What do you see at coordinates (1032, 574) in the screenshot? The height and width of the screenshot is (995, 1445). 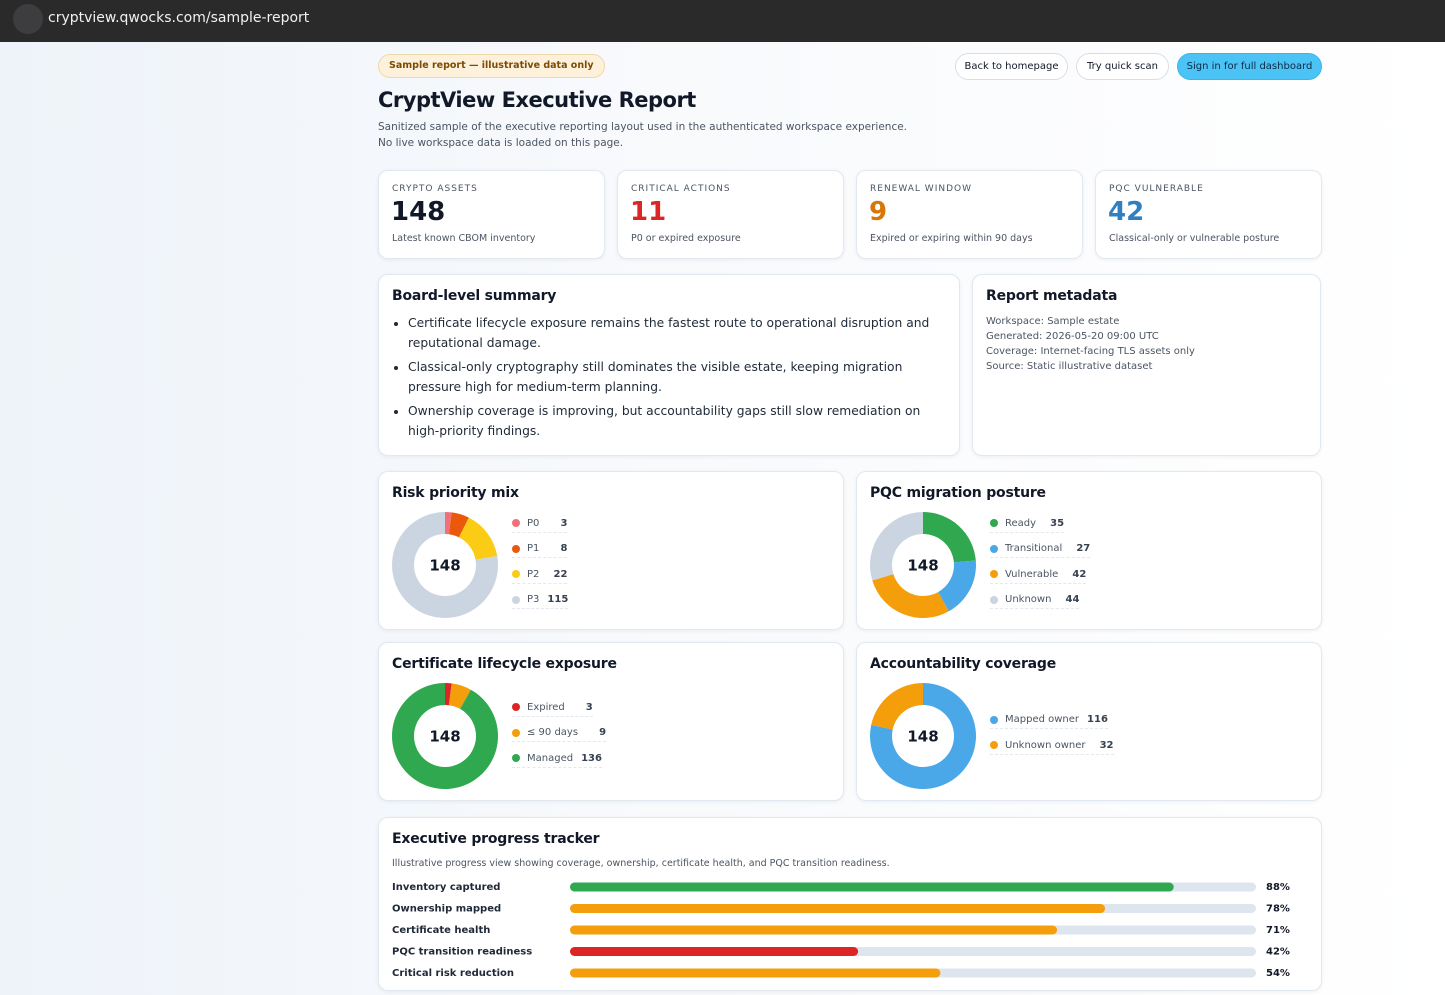 I see `legend-name: Vulnerable` at bounding box center [1032, 574].